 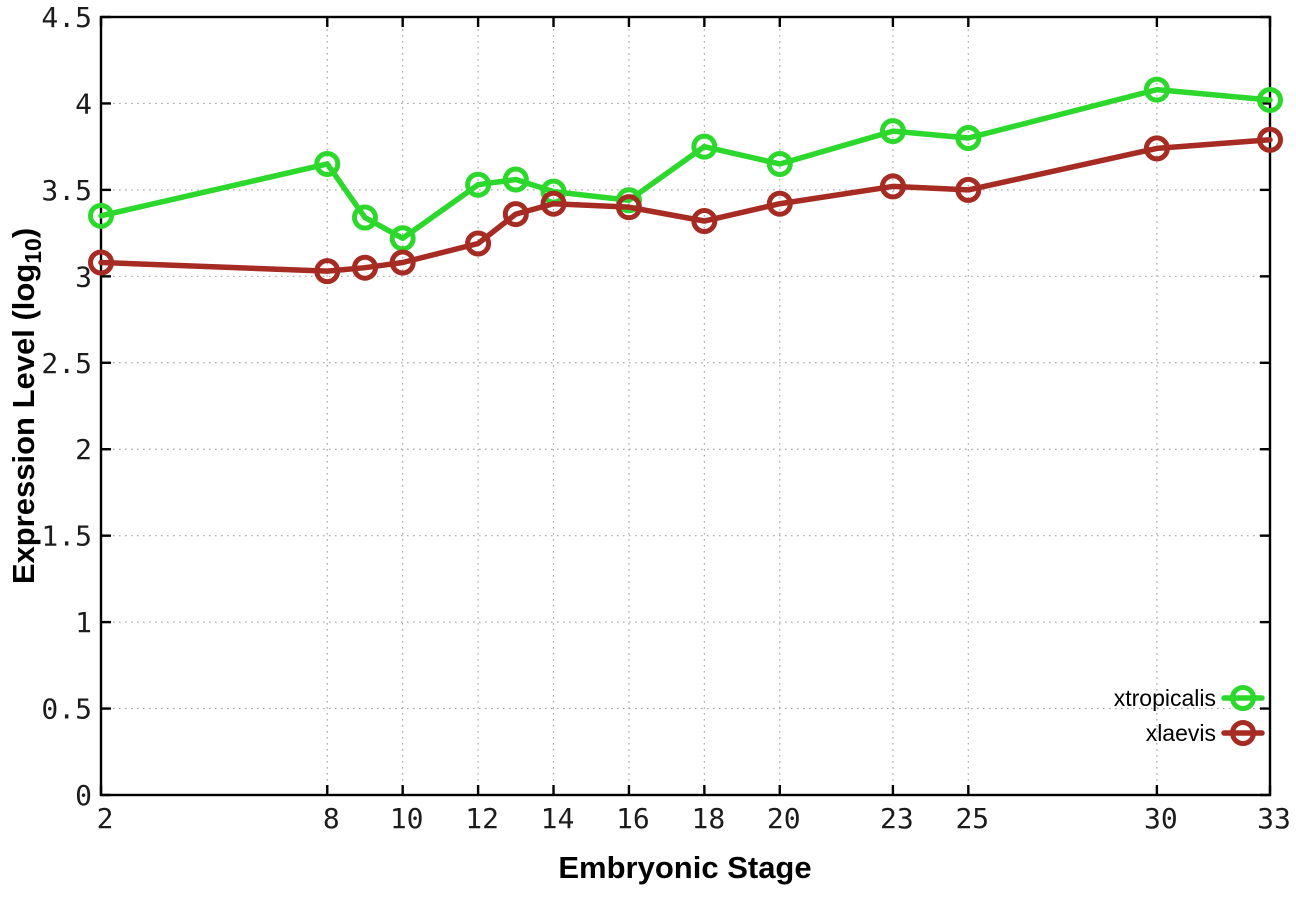 I want to click on y-tick-label: 3.5, so click(x=66, y=190).